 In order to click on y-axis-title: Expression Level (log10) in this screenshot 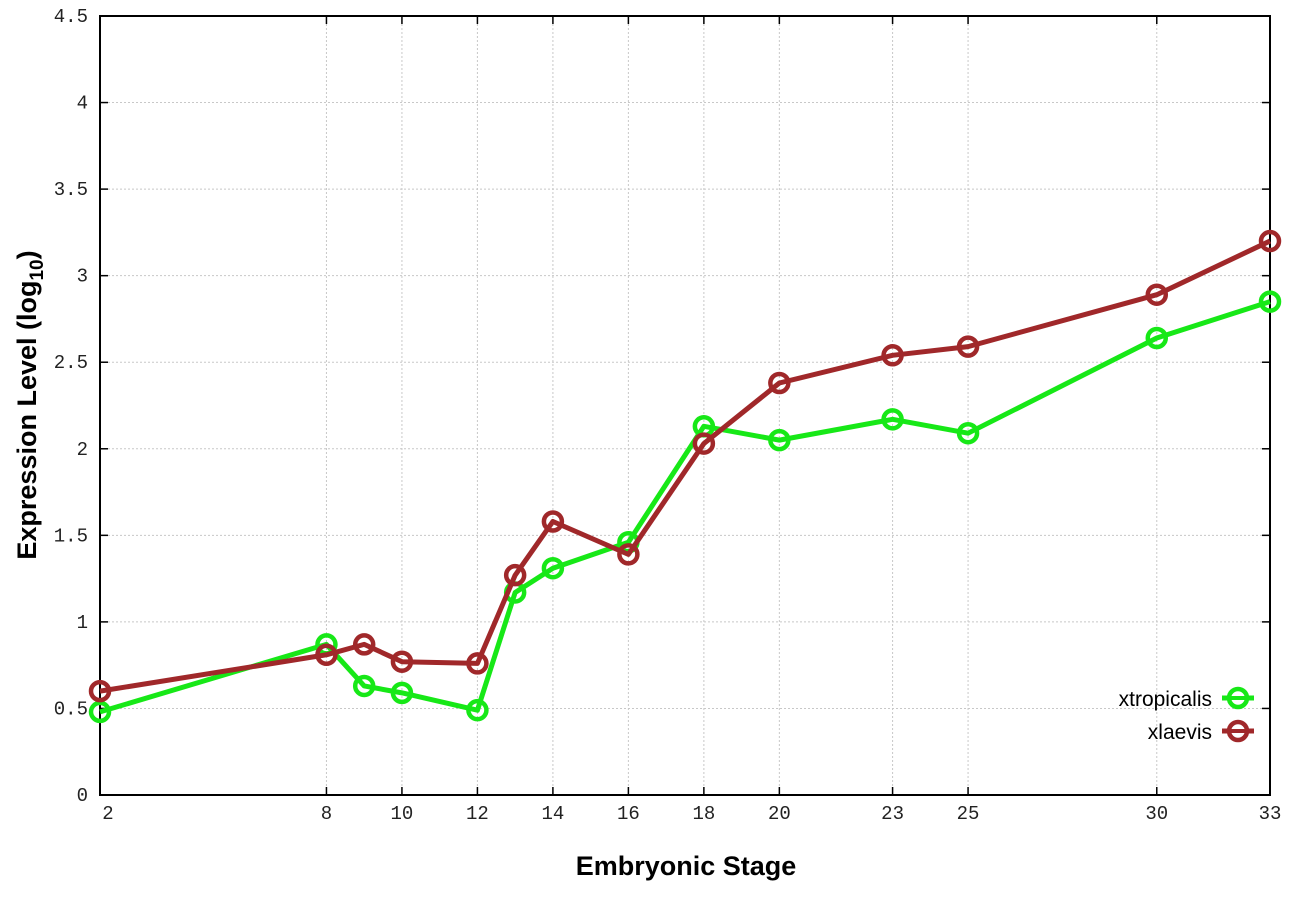, I will do `click(30, 404)`.